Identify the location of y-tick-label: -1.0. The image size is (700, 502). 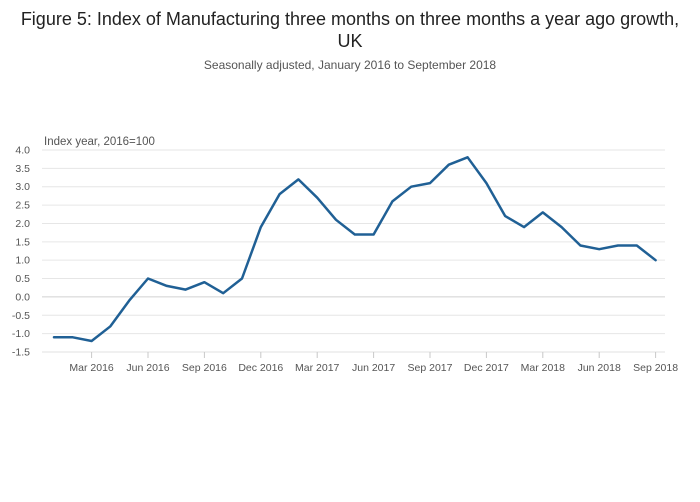
(21, 334).